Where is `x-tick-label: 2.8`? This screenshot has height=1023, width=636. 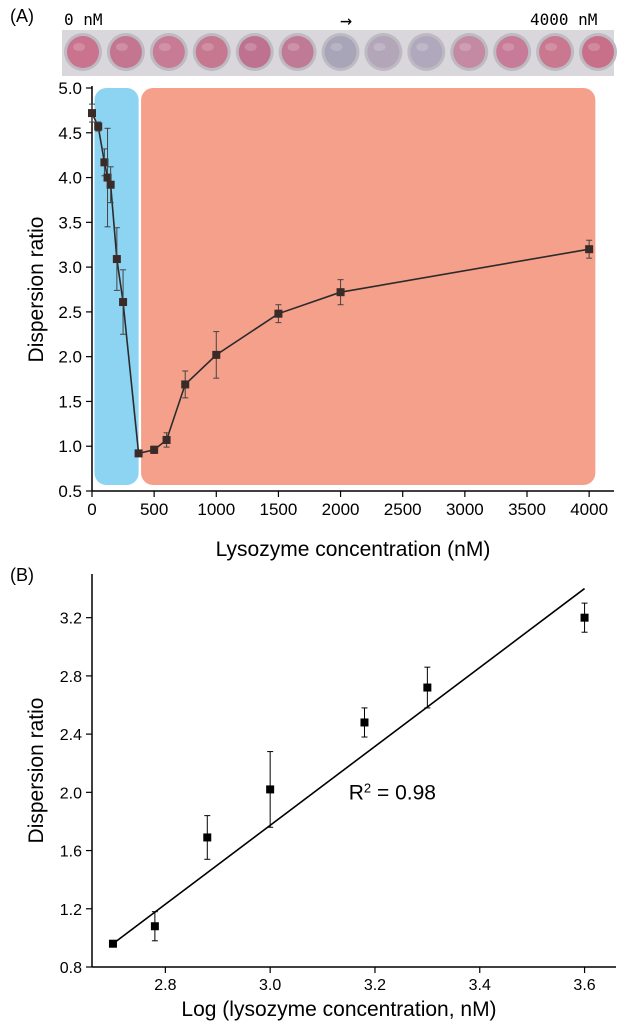
x-tick-label: 2.8 is located at coordinates (165, 985).